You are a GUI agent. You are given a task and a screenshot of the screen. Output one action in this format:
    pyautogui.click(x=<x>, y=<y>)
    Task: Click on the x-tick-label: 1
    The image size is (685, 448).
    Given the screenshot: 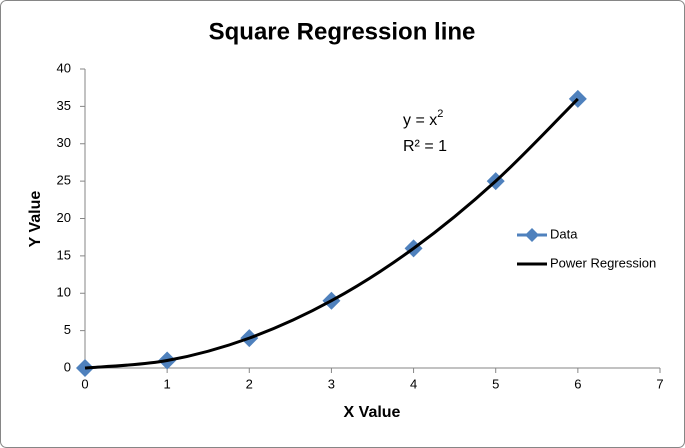 What is the action you would take?
    pyautogui.click(x=167, y=383)
    